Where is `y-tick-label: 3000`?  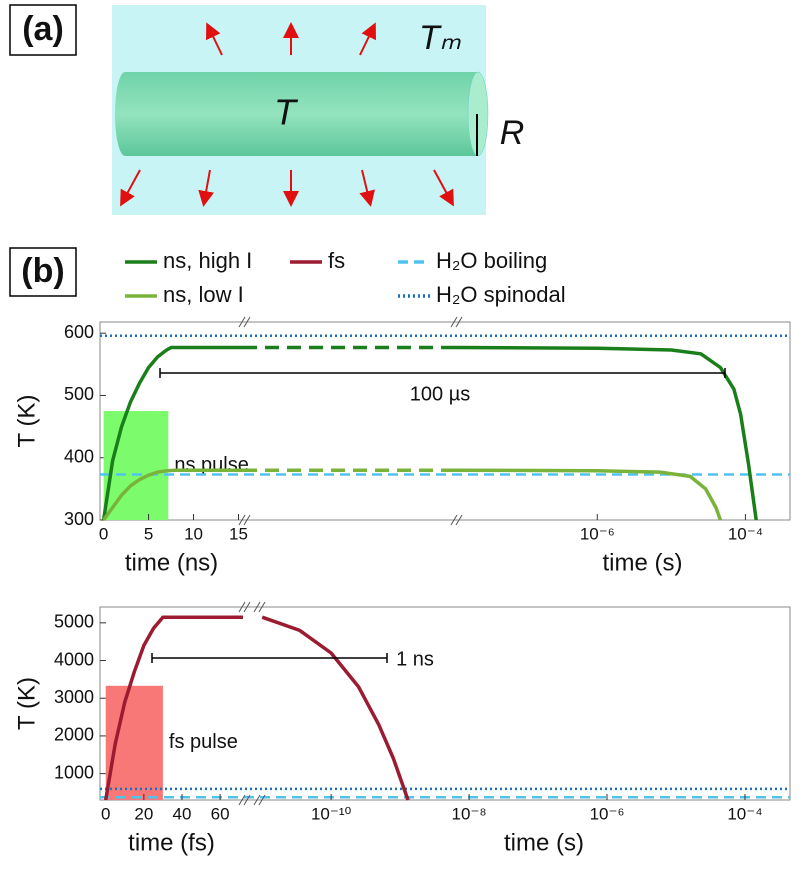
y-tick-label: 3000 is located at coordinates (74, 697).